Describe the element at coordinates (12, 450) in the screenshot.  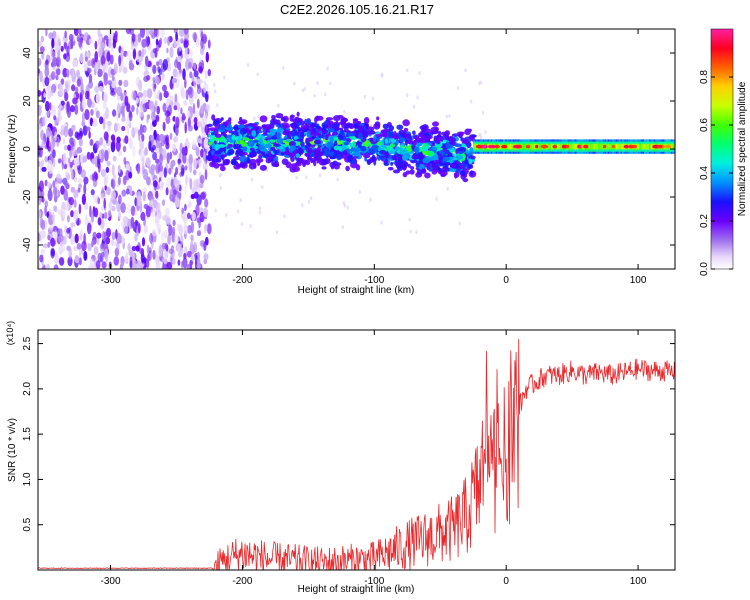
I see `snr-y-label: SNR (10 * v/v)` at that location.